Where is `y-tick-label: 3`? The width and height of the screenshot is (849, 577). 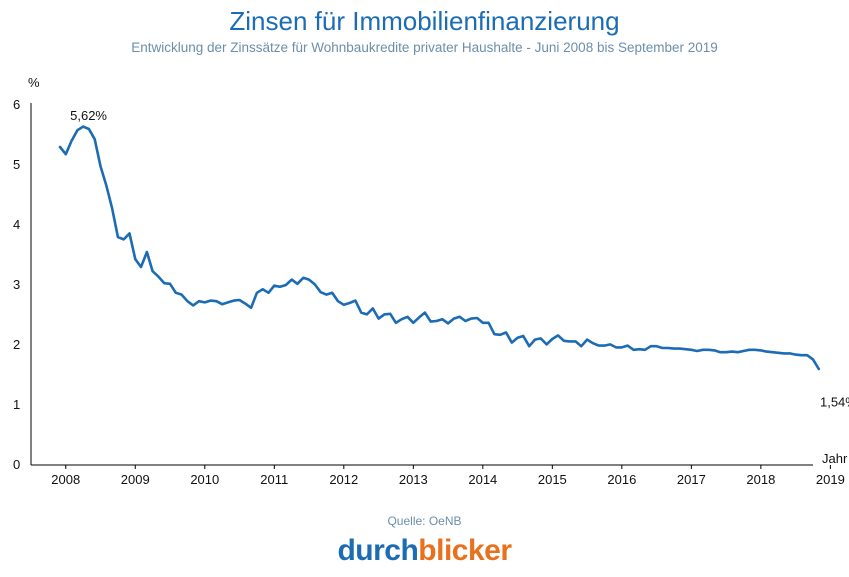
y-tick-label: 3 is located at coordinates (16, 284).